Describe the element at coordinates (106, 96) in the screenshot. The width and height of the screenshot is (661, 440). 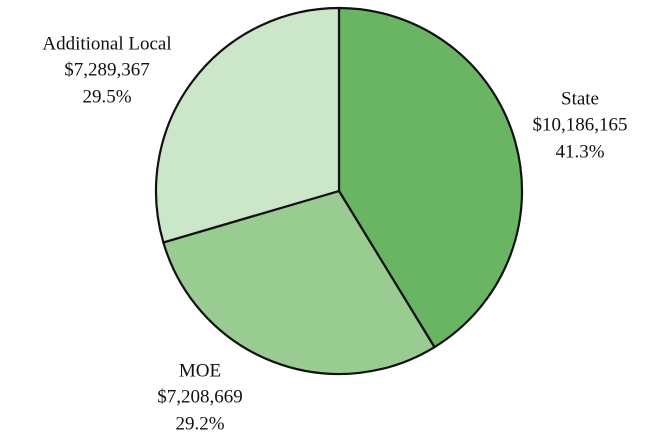
I see `slice-percent-label: 29.5%` at that location.